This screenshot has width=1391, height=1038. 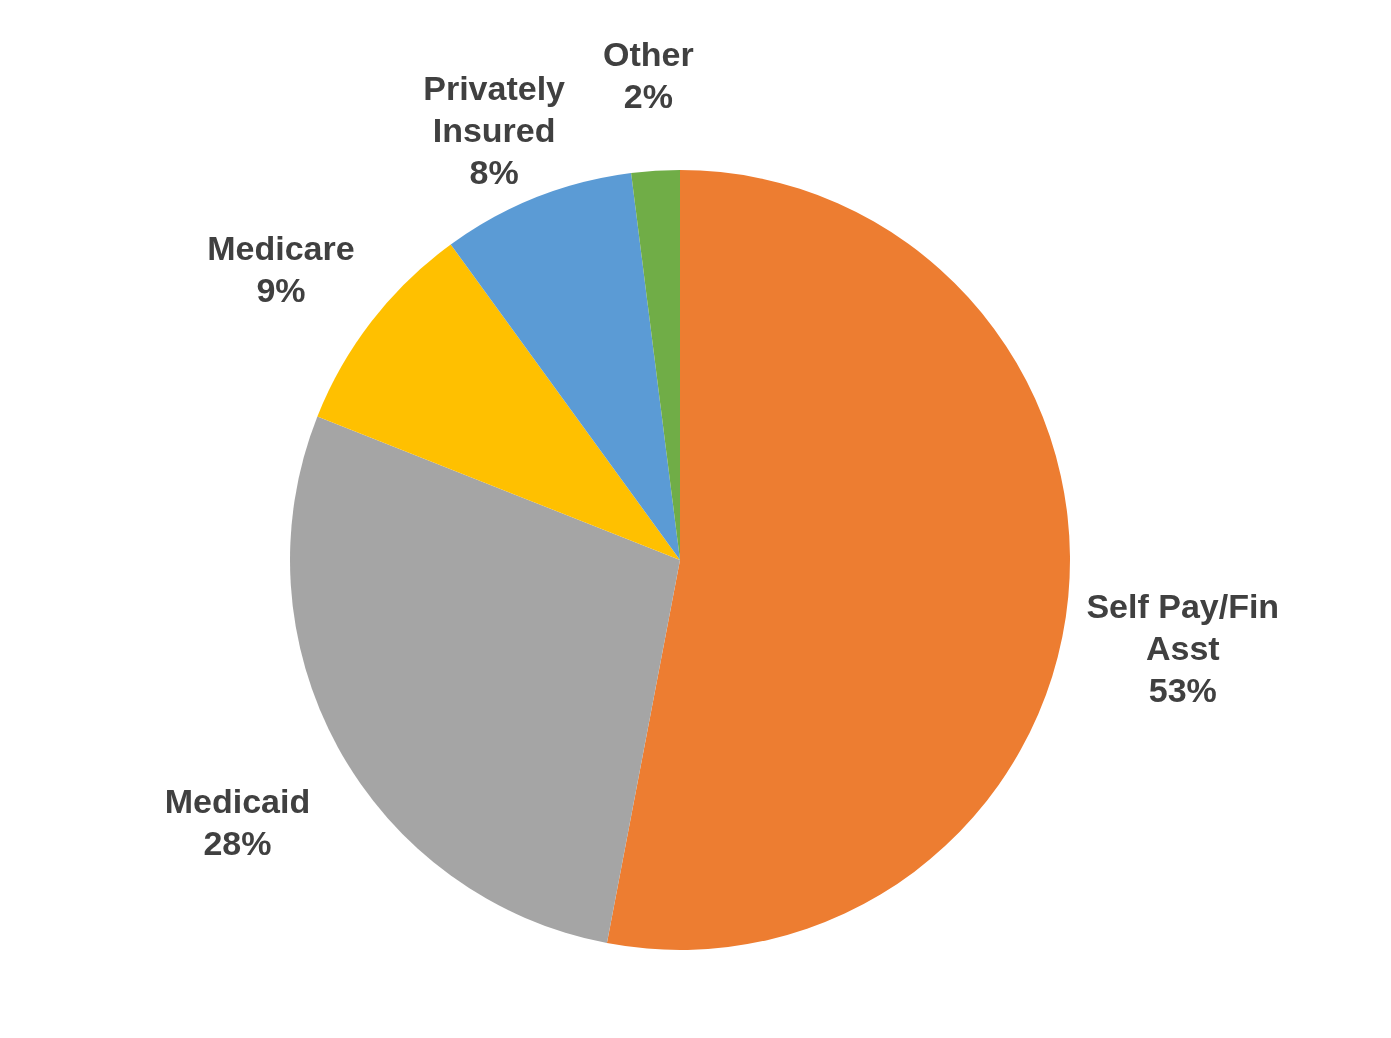 I want to click on slice-label: Medicare, so click(x=281, y=248).